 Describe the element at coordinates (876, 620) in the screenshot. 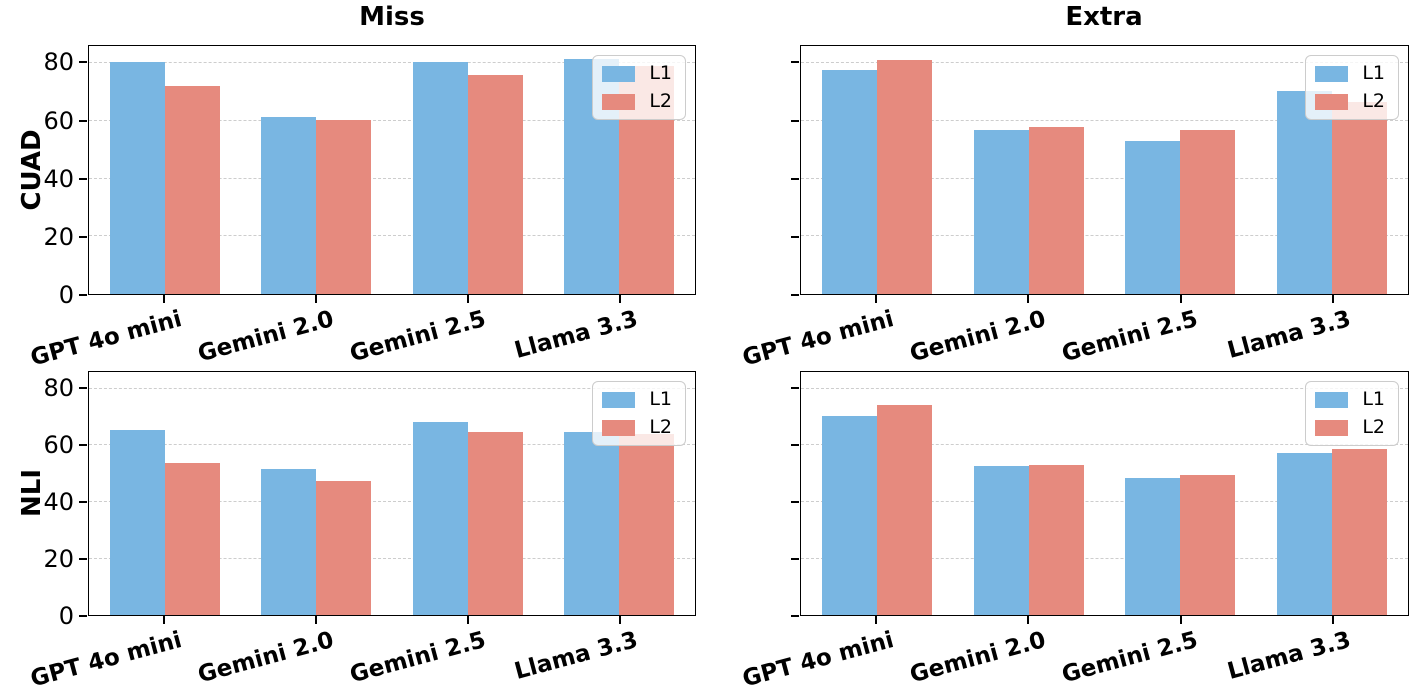

I see `x-tick-gpt-4o-mini` at that location.